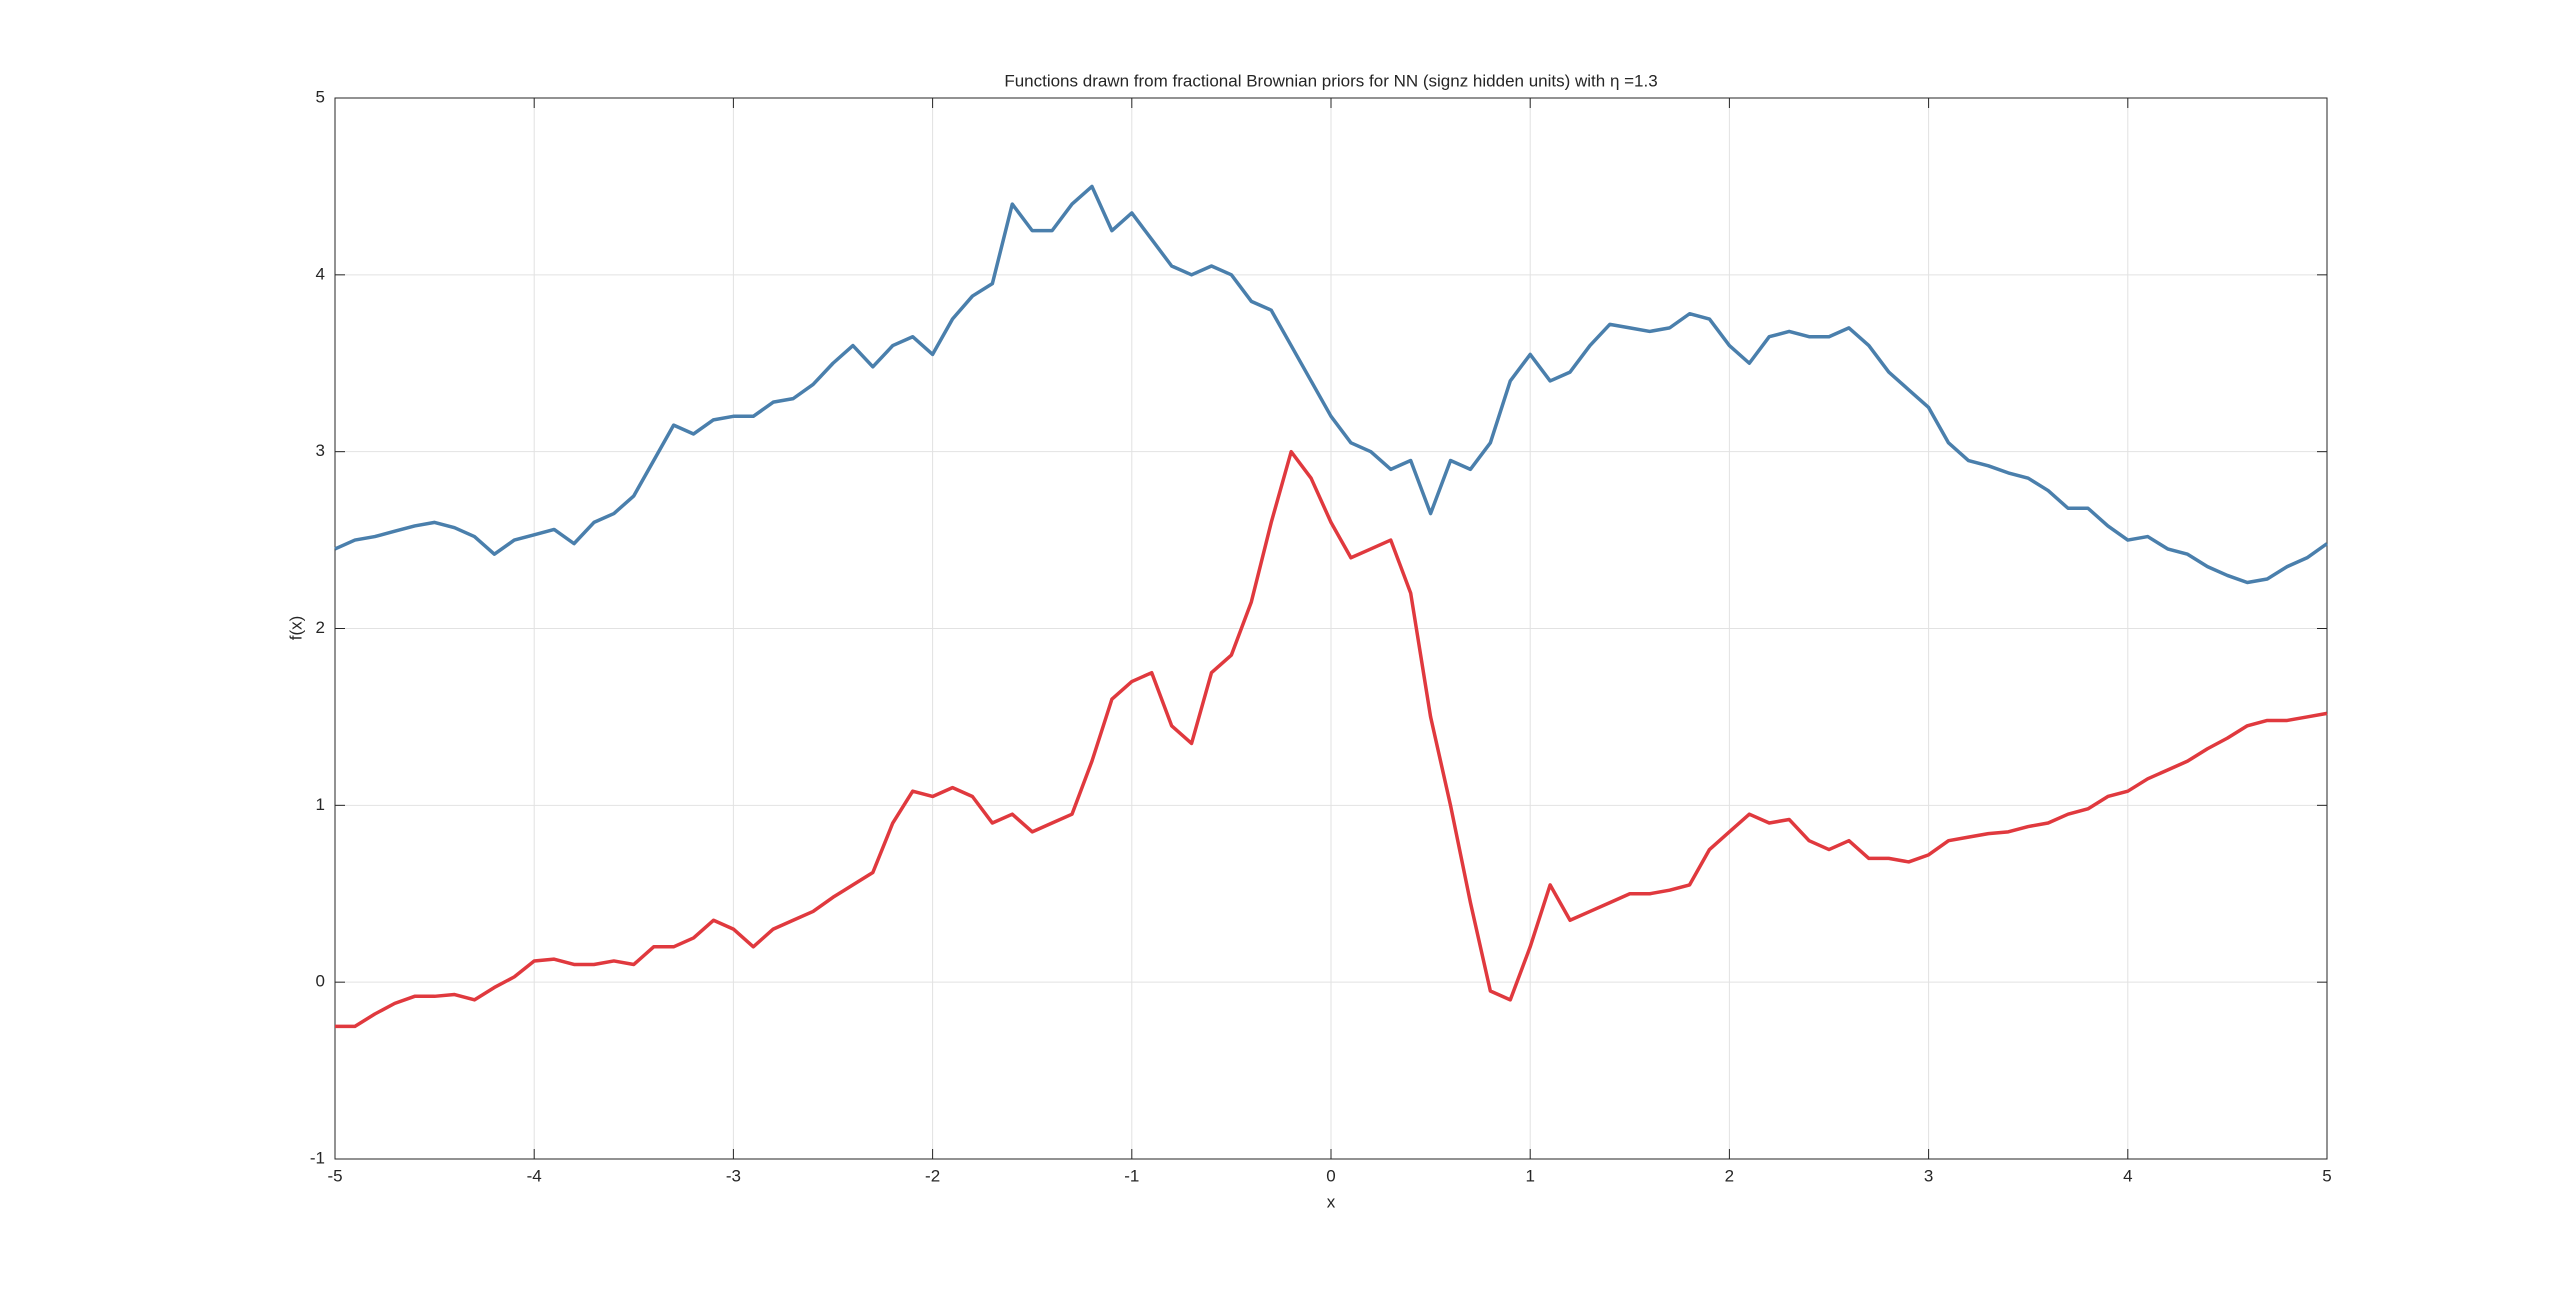 The height and width of the screenshot is (1297, 2560). What do you see at coordinates (1131, 1175) in the screenshot?
I see `x-tick-label: -1` at bounding box center [1131, 1175].